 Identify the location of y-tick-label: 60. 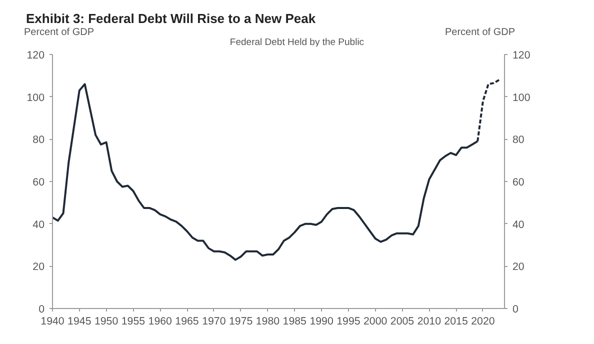
(38, 182).